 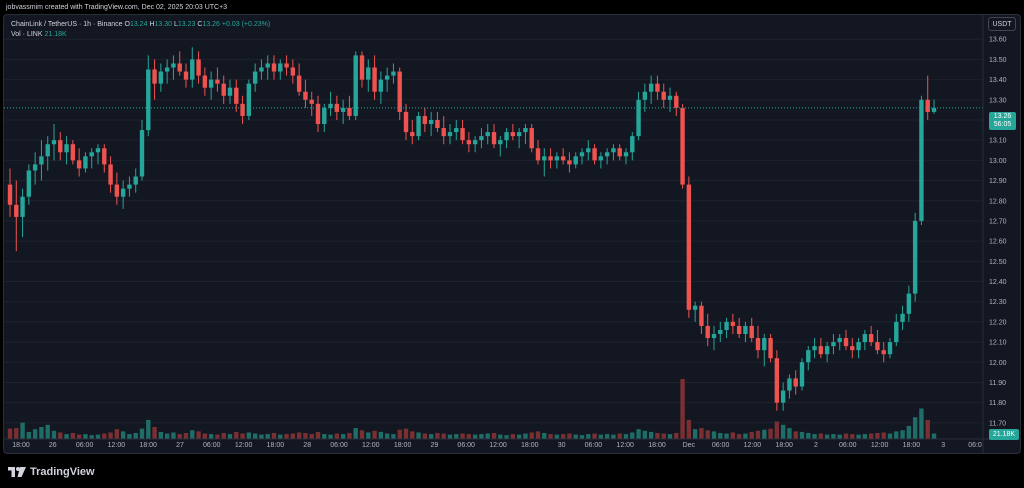 I want to click on currency-button: USDT, so click(x=1002, y=24).